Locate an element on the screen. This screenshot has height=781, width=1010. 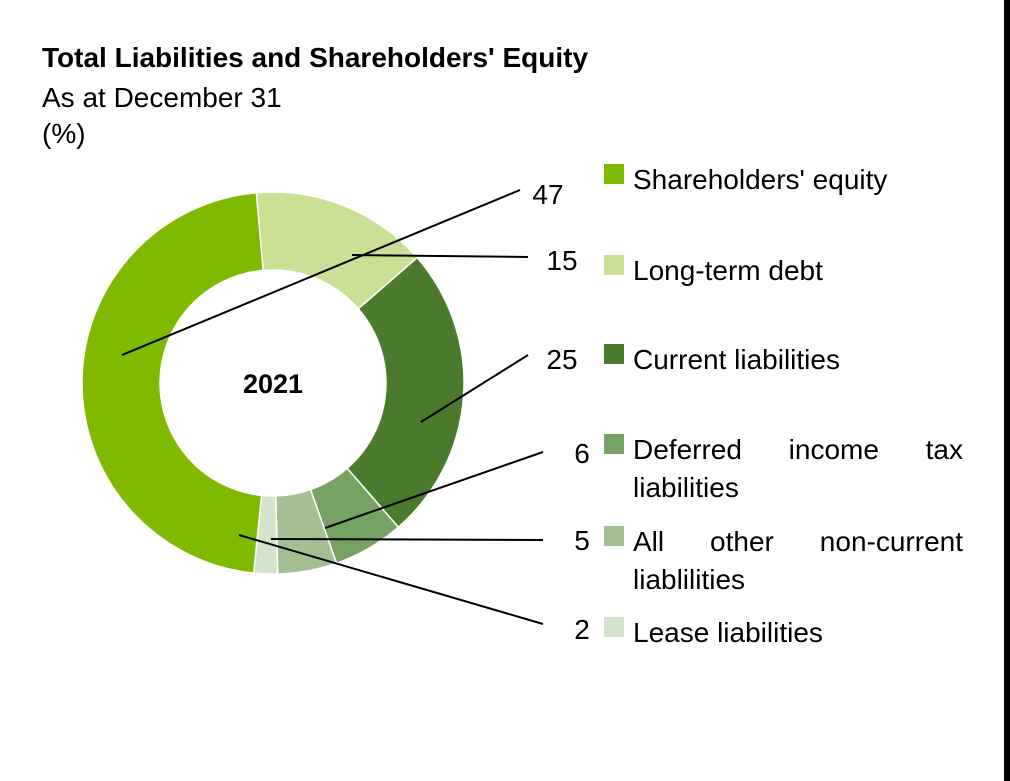
donut-center-label: 2021 is located at coordinates (273, 384).